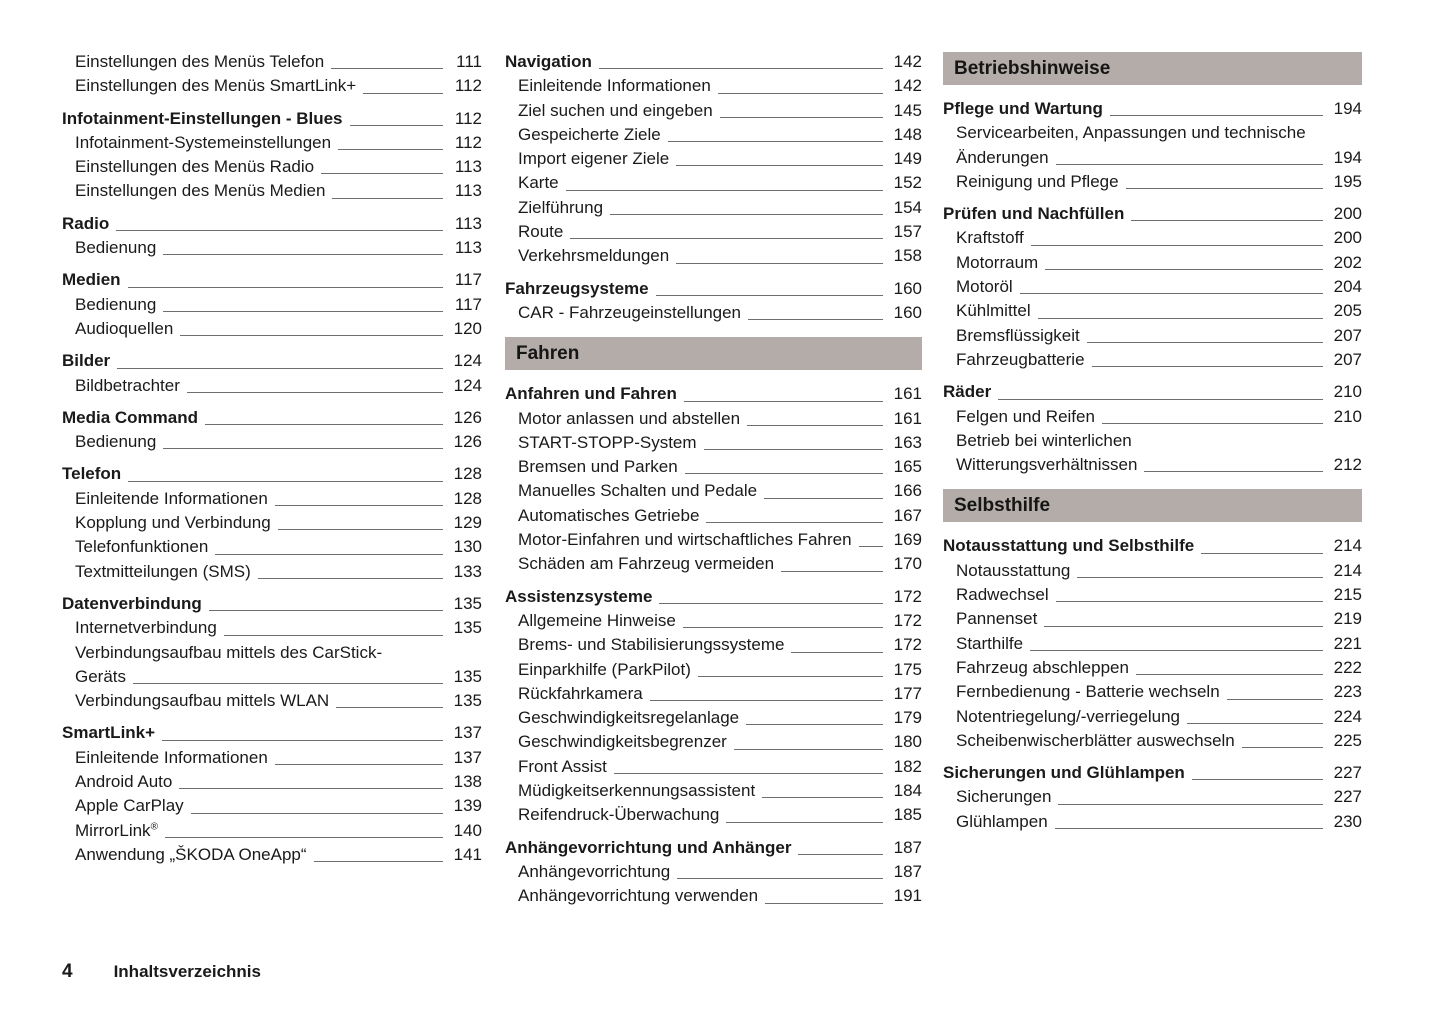 The height and width of the screenshot is (1026, 1445). I want to click on toc-page-number: 215, so click(1347, 595).